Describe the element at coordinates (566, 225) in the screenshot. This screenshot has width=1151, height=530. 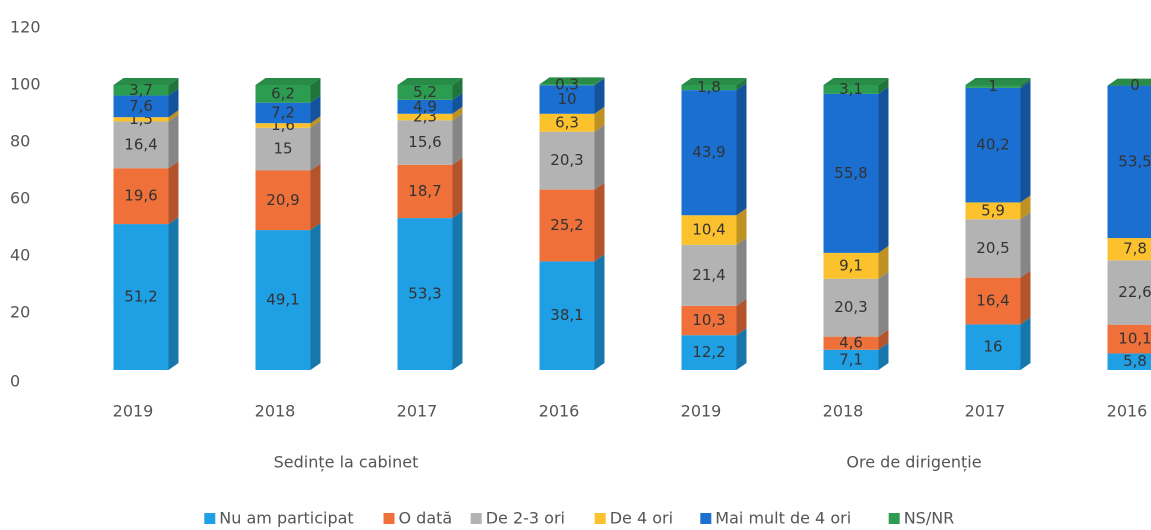
I see `value-label: 25,2` at that location.